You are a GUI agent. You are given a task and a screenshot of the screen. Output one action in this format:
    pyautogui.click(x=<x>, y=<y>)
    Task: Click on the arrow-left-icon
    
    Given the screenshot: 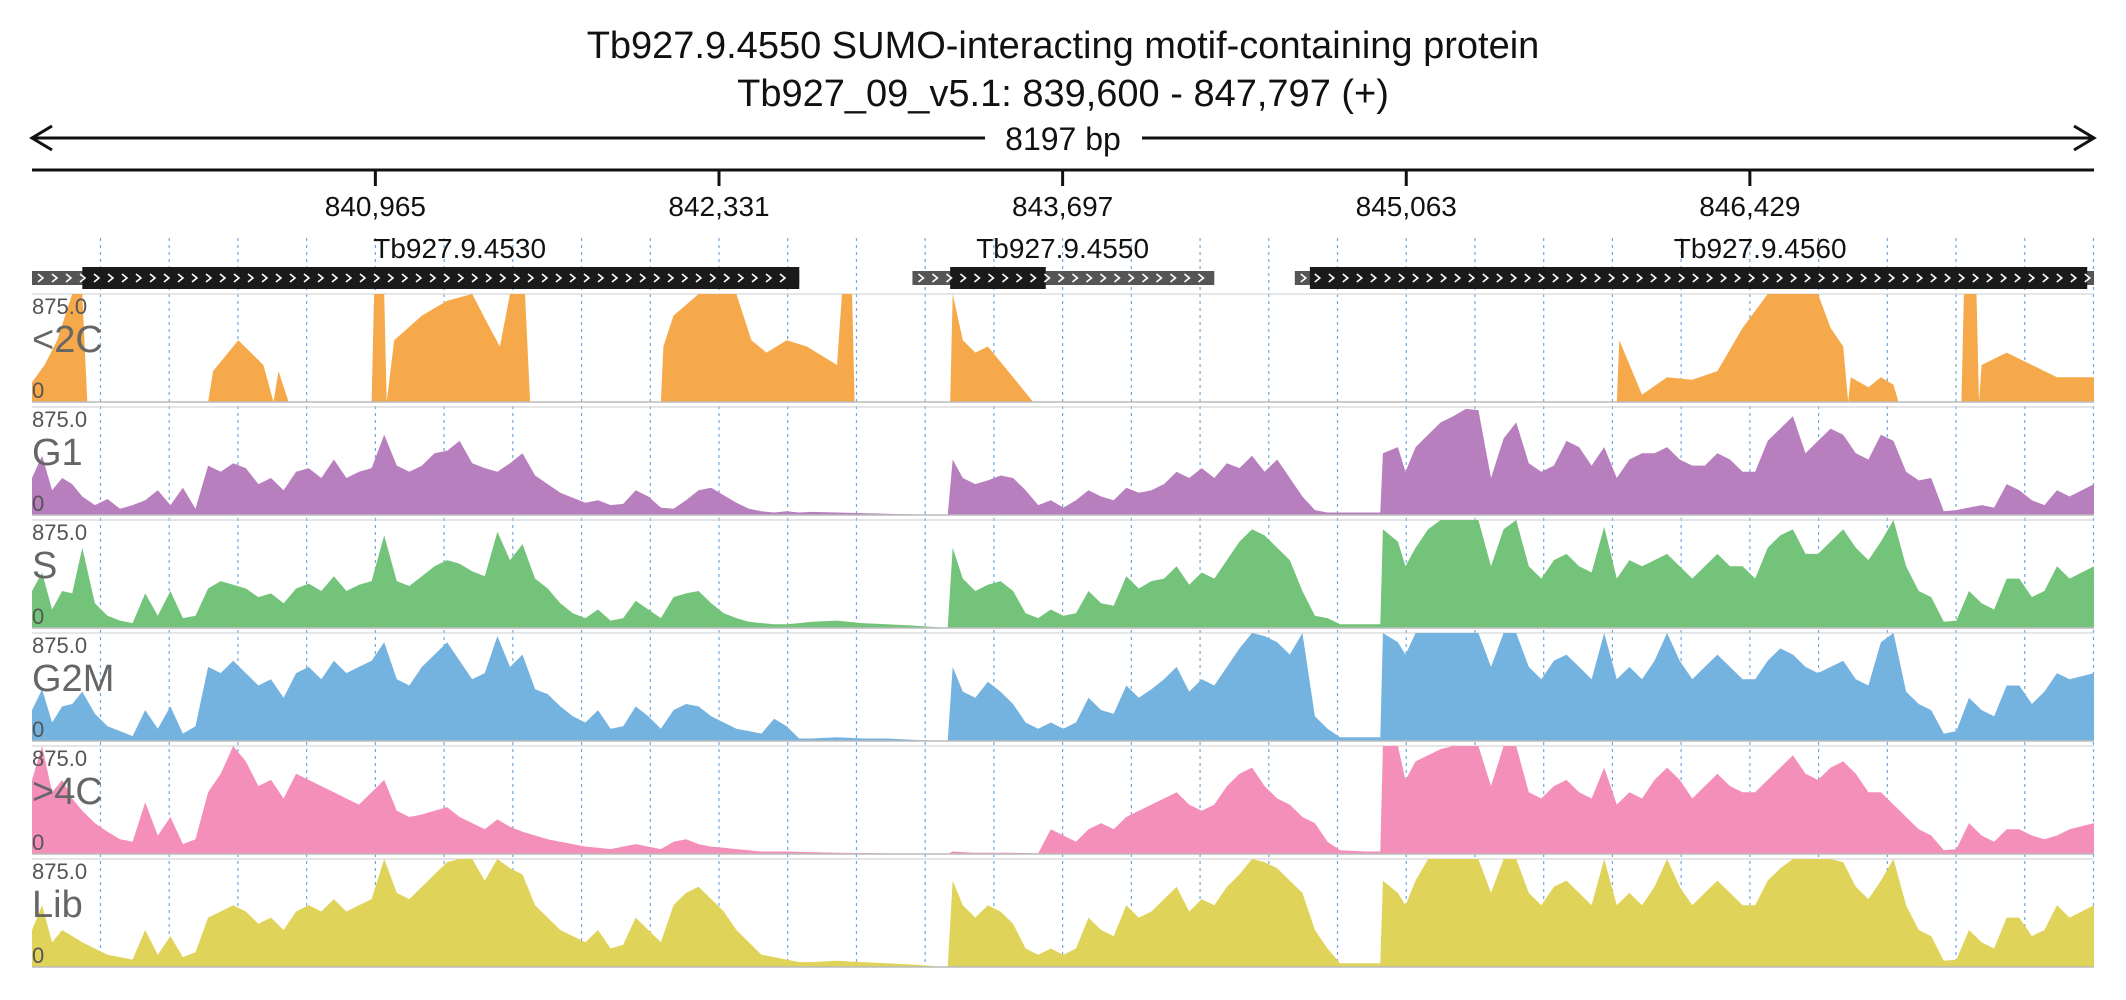 What is the action you would take?
    pyautogui.click(x=41, y=138)
    